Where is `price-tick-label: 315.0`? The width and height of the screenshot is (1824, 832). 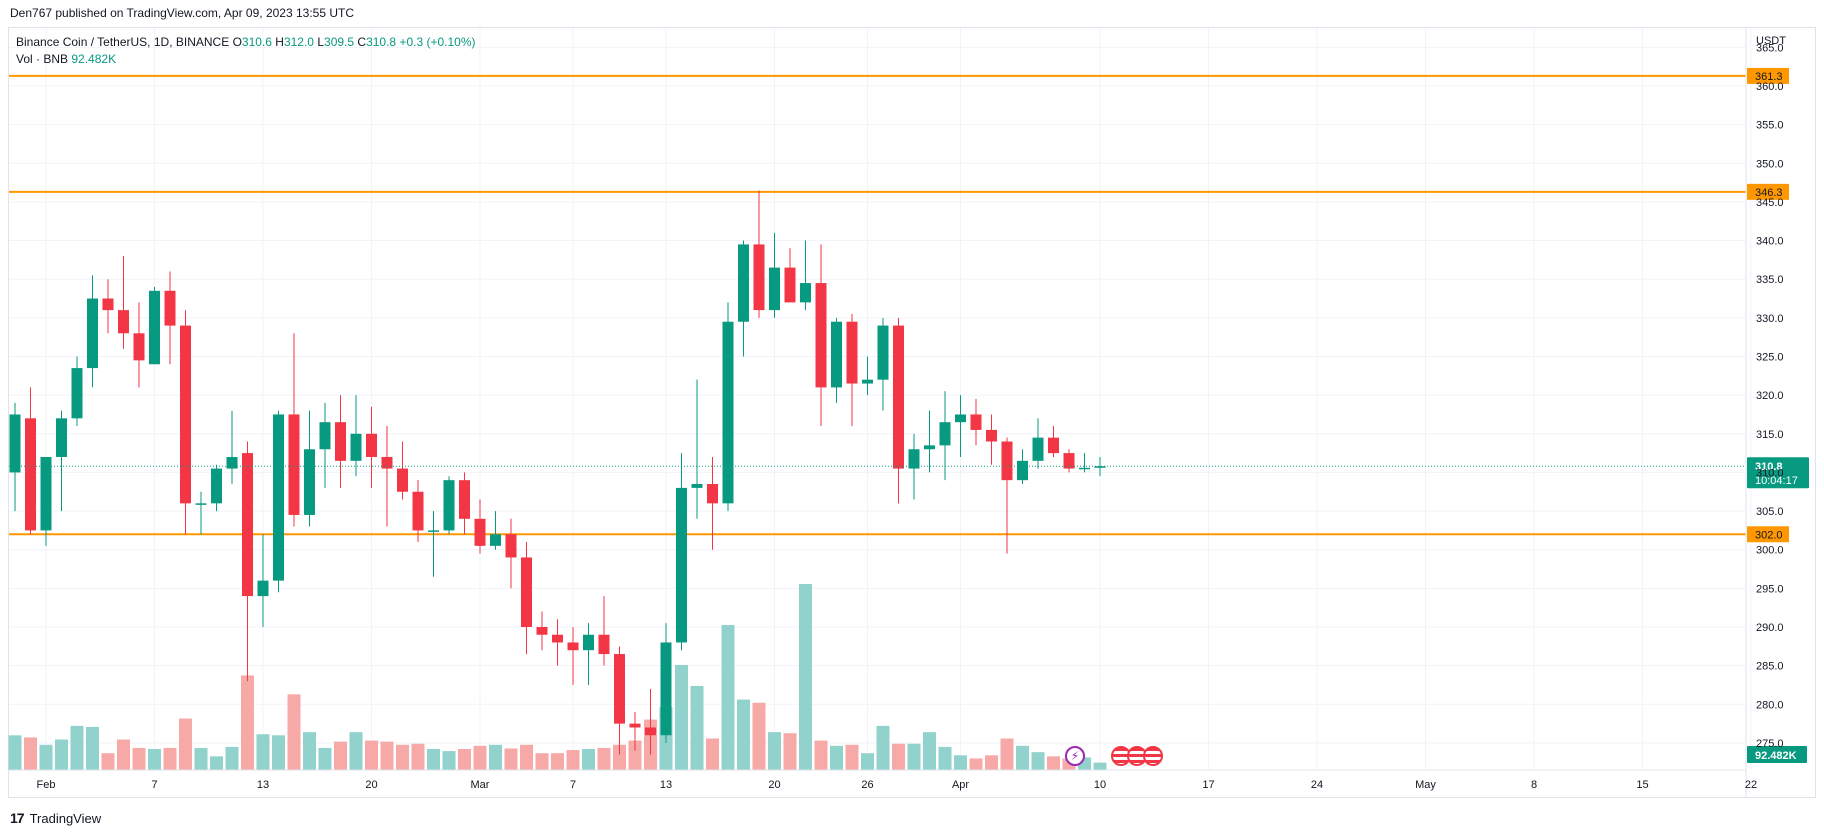
price-tick-label: 315.0 is located at coordinates (1770, 435).